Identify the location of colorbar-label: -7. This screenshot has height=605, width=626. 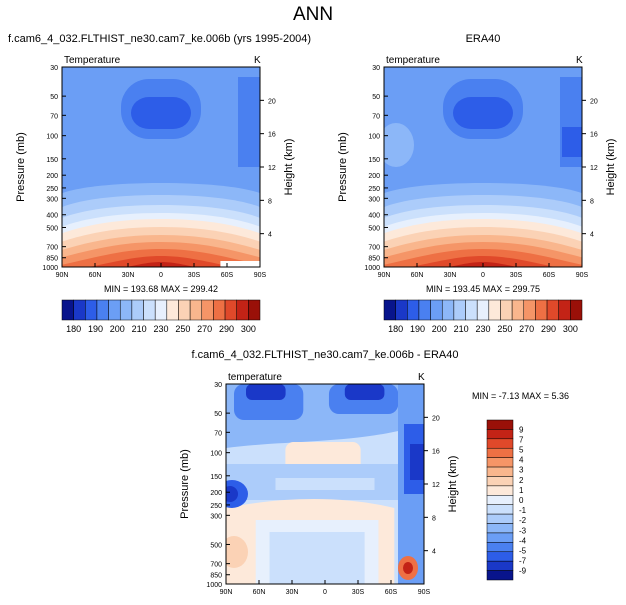
(523, 561).